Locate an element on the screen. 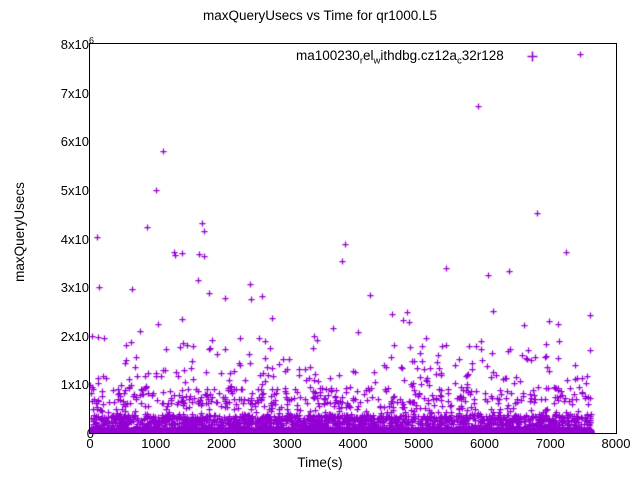 The width and height of the screenshot is (640, 480). x-tick-label: 1000 is located at coordinates (156, 443).